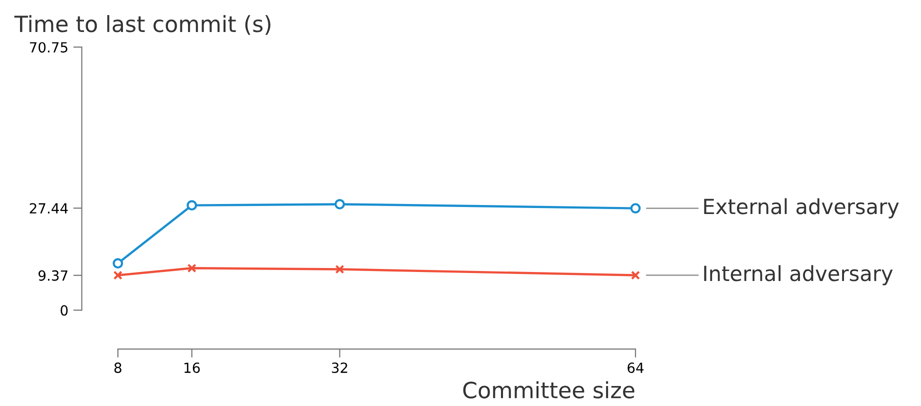 This screenshot has height=406, width=921. What do you see at coordinates (340, 368) in the screenshot?
I see `x-tick-label: 32` at bounding box center [340, 368].